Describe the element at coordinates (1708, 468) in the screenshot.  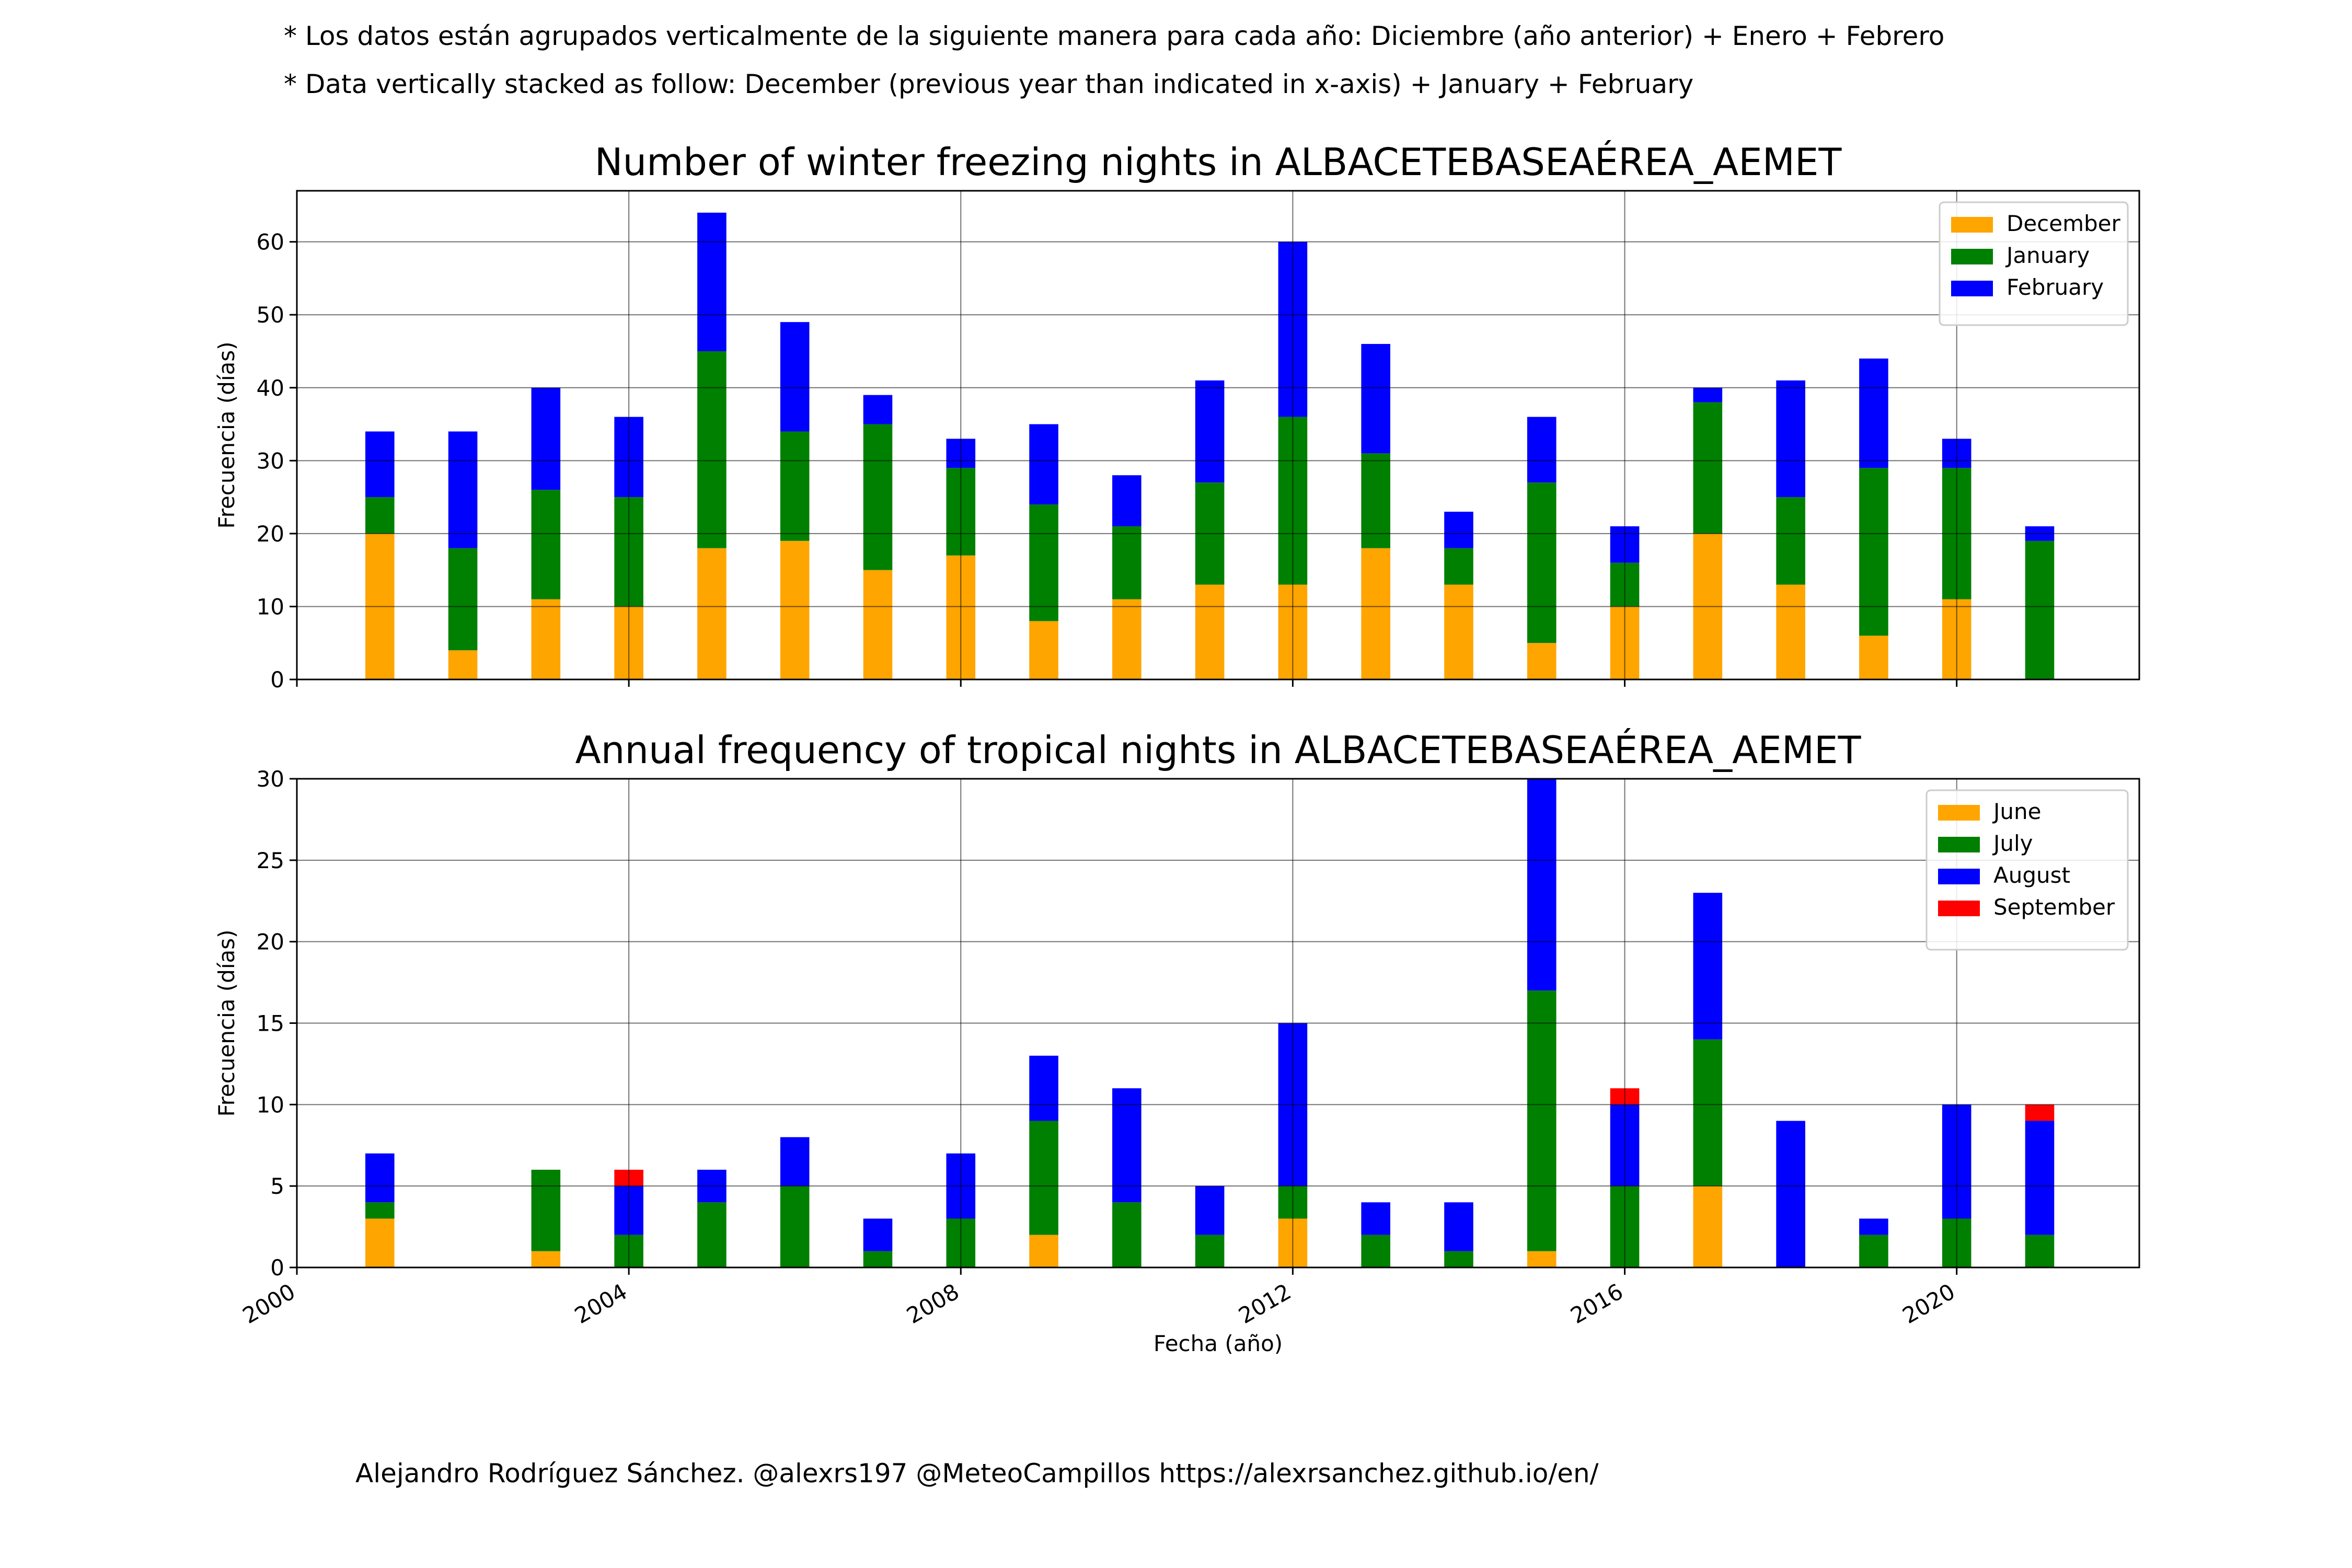
I see `chart1-bar-january-2017` at that location.